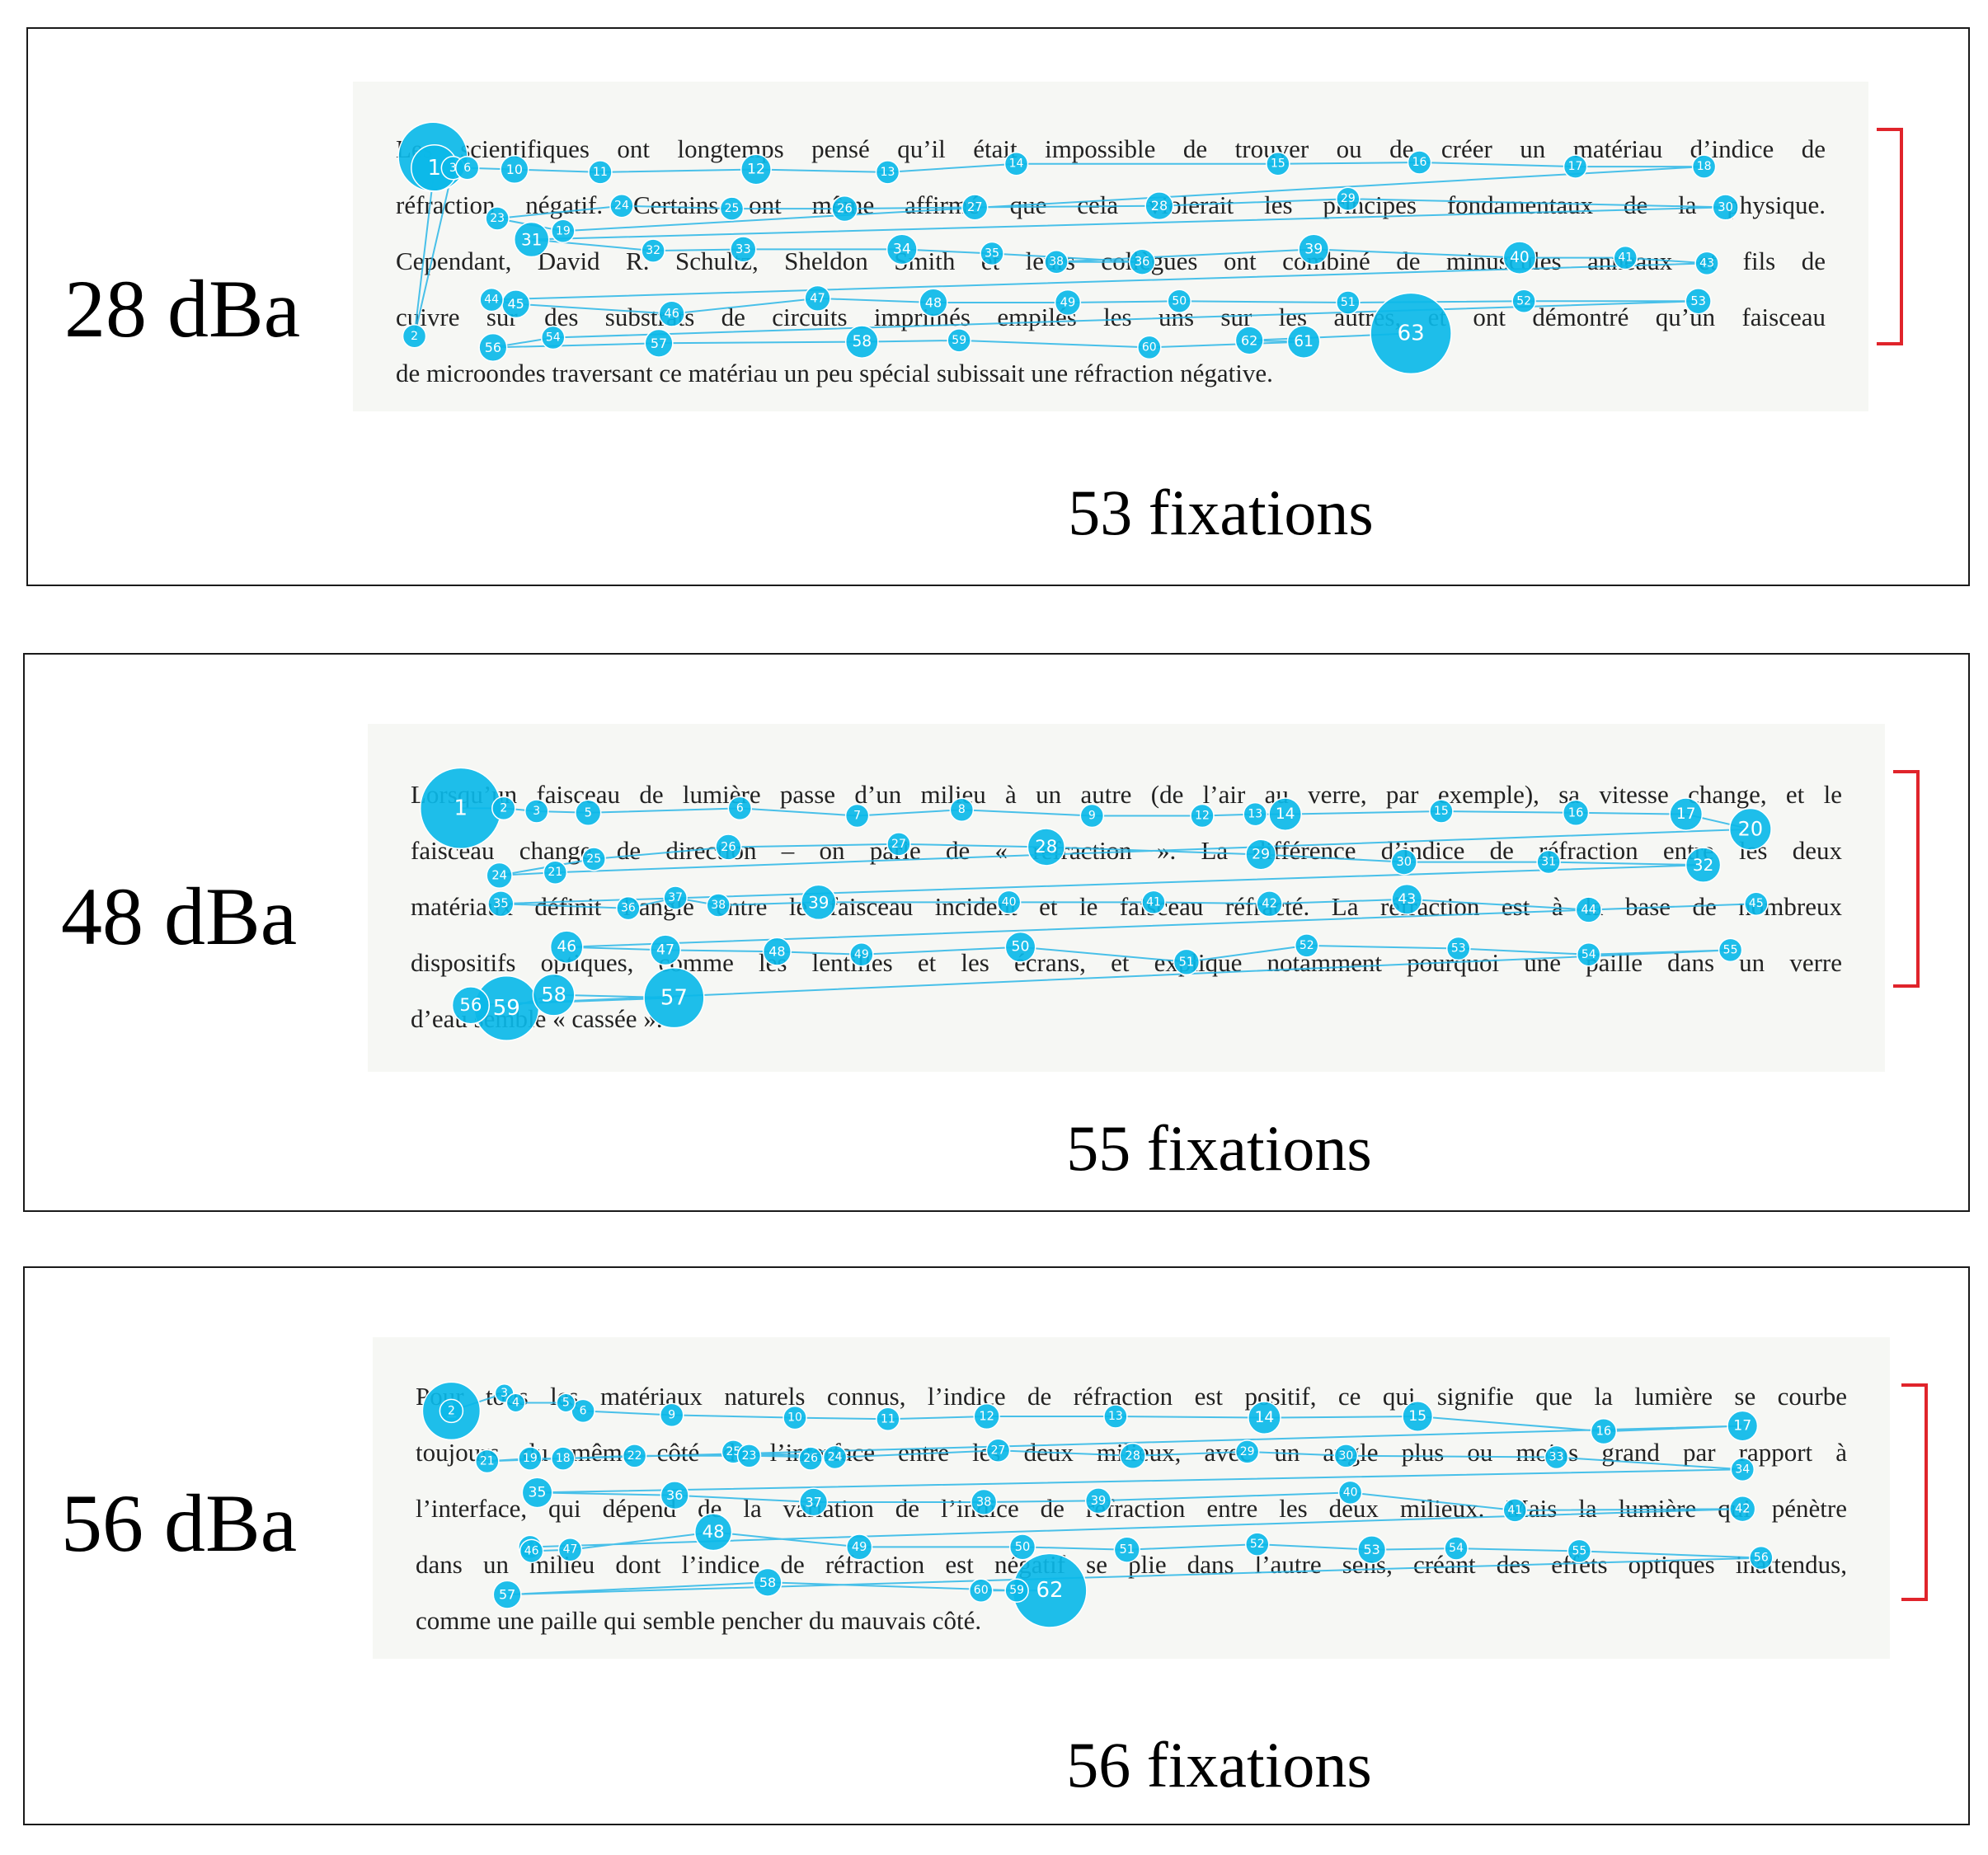 The height and width of the screenshot is (1855, 1988). Describe the element at coordinates (570, 1550) in the screenshot. I see `fixation-label: 47` at that location.